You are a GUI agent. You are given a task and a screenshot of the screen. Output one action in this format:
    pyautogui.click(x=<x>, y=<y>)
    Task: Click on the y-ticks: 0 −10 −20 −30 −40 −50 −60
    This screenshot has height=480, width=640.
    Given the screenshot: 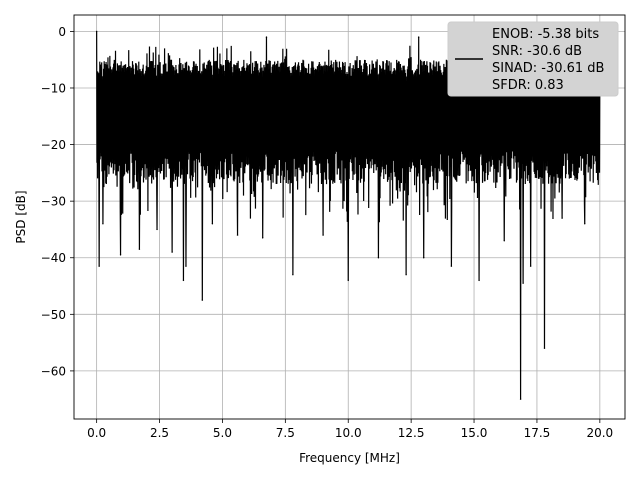 What is the action you would take?
    pyautogui.click(x=57, y=201)
    